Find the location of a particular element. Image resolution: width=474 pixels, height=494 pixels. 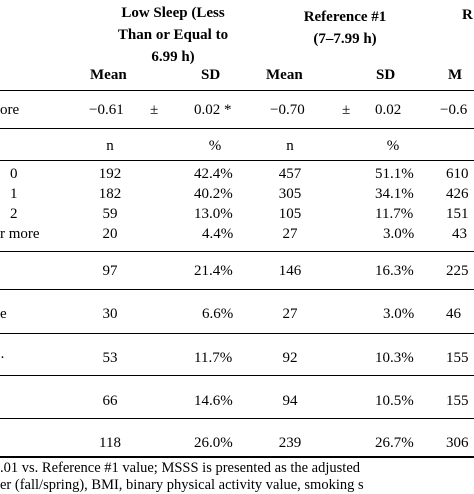

table-bottom-rule is located at coordinates (237, 457).